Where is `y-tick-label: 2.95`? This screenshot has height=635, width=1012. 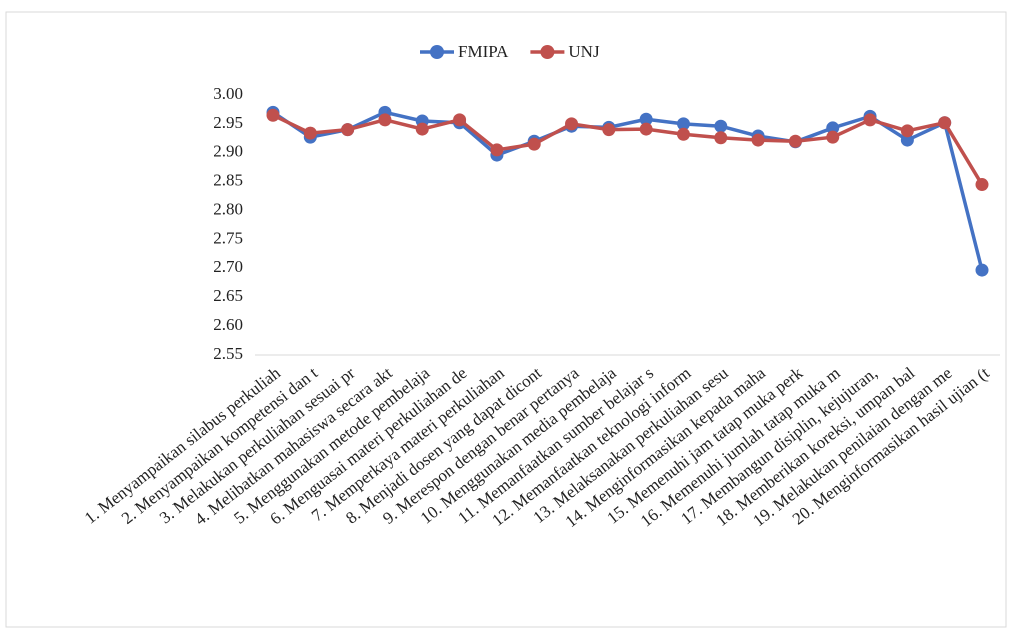 y-tick-label: 2.95 is located at coordinates (228, 122).